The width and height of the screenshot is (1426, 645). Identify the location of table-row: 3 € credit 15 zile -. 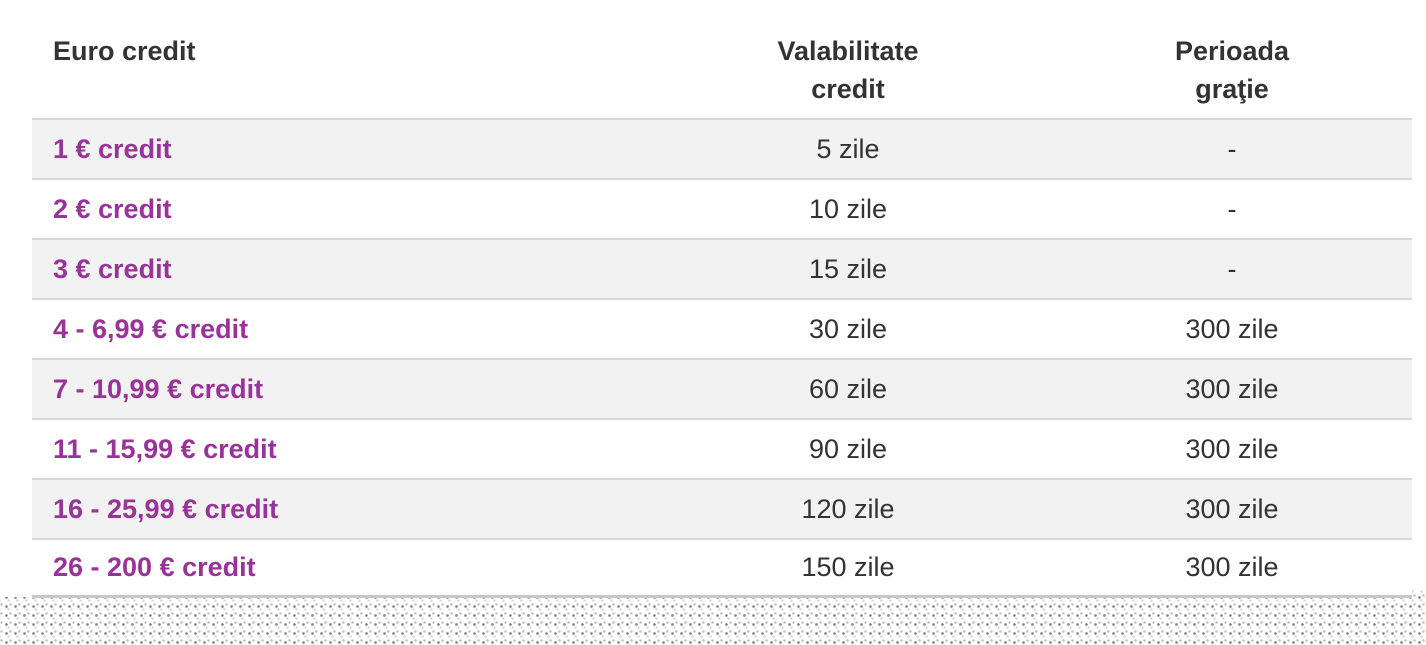
(722, 268).